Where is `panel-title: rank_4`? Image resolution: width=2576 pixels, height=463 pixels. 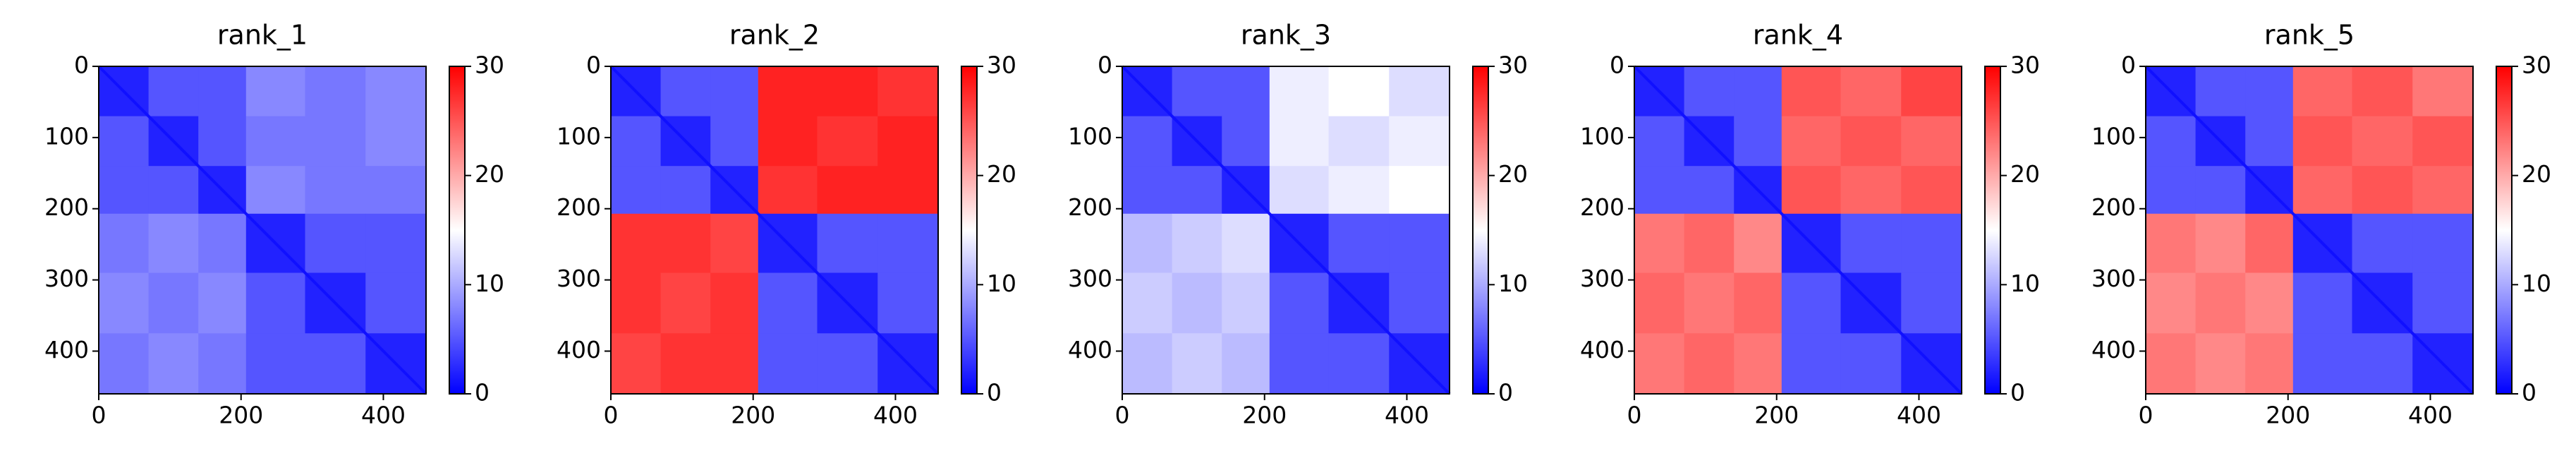 panel-title: rank_4 is located at coordinates (1798, 35).